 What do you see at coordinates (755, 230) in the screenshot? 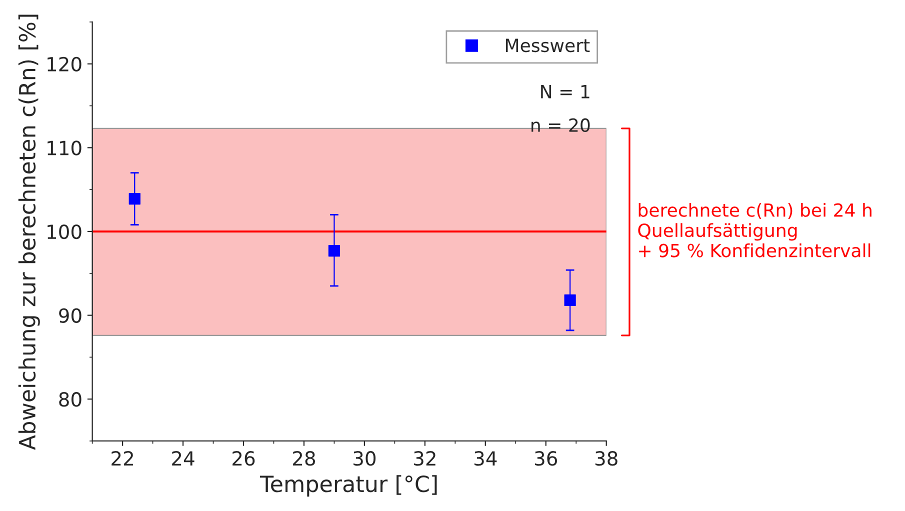
I see `band-label: berechnete c(Rn) bei 24 h Quellaufsättigung + 95 % Konfidenzintervall` at bounding box center [755, 230].